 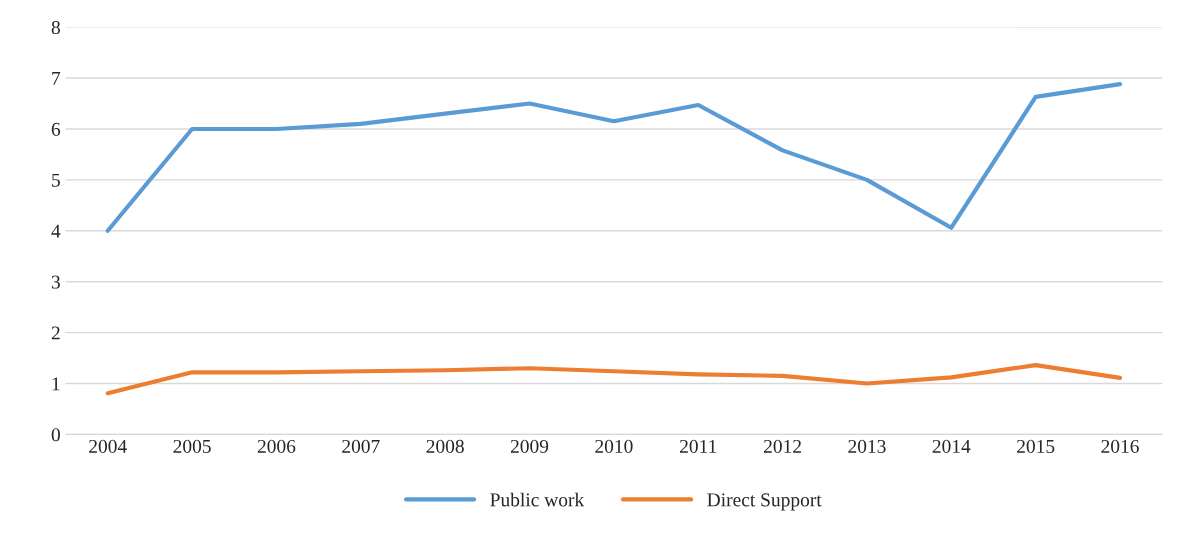 What do you see at coordinates (764, 502) in the screenshot?
I see `legend-label: Direct Support` at bounding box center [764, 502].